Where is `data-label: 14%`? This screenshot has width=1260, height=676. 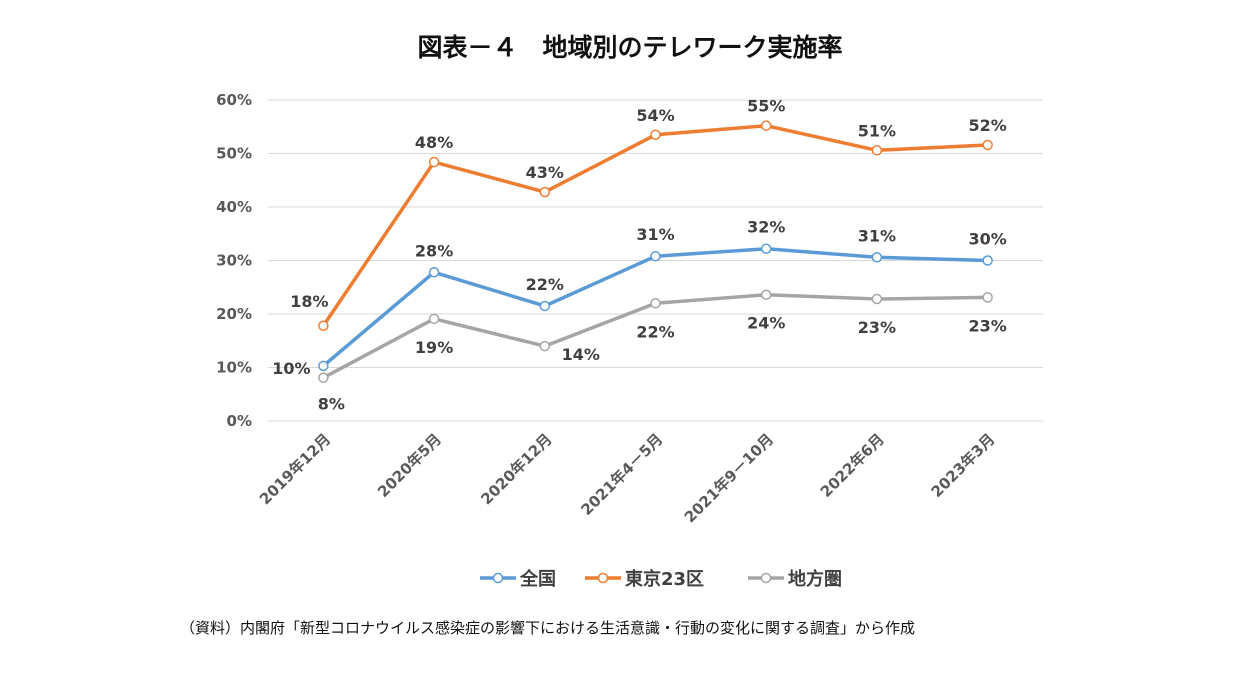 data-label: 14% is located at coordinates (581, 354).